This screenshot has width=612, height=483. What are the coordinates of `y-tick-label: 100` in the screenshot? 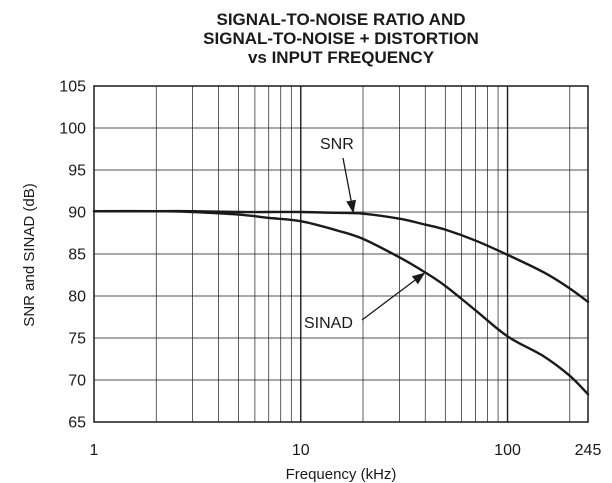 It's located at (72, 129).